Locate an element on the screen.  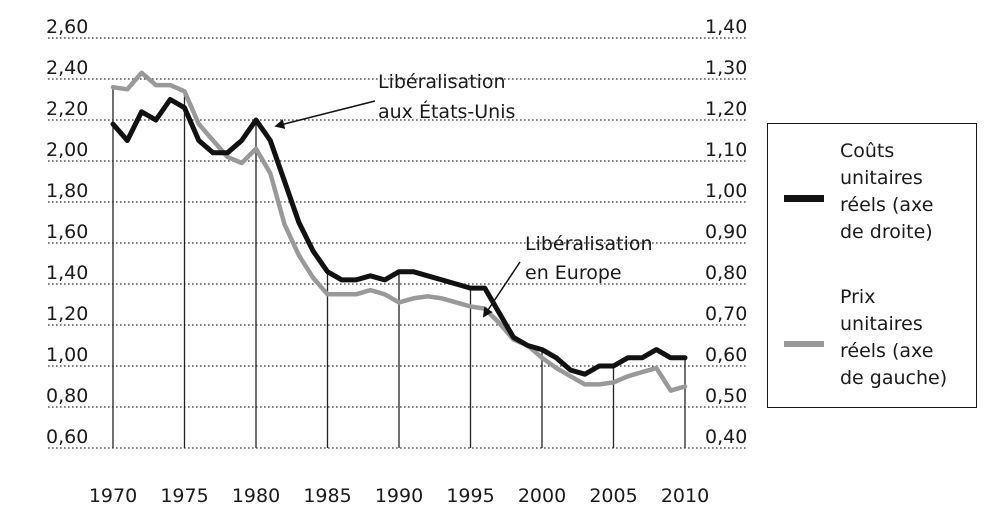
right-axis-tick-label: 1,20 is located at coordinates (726, 109).